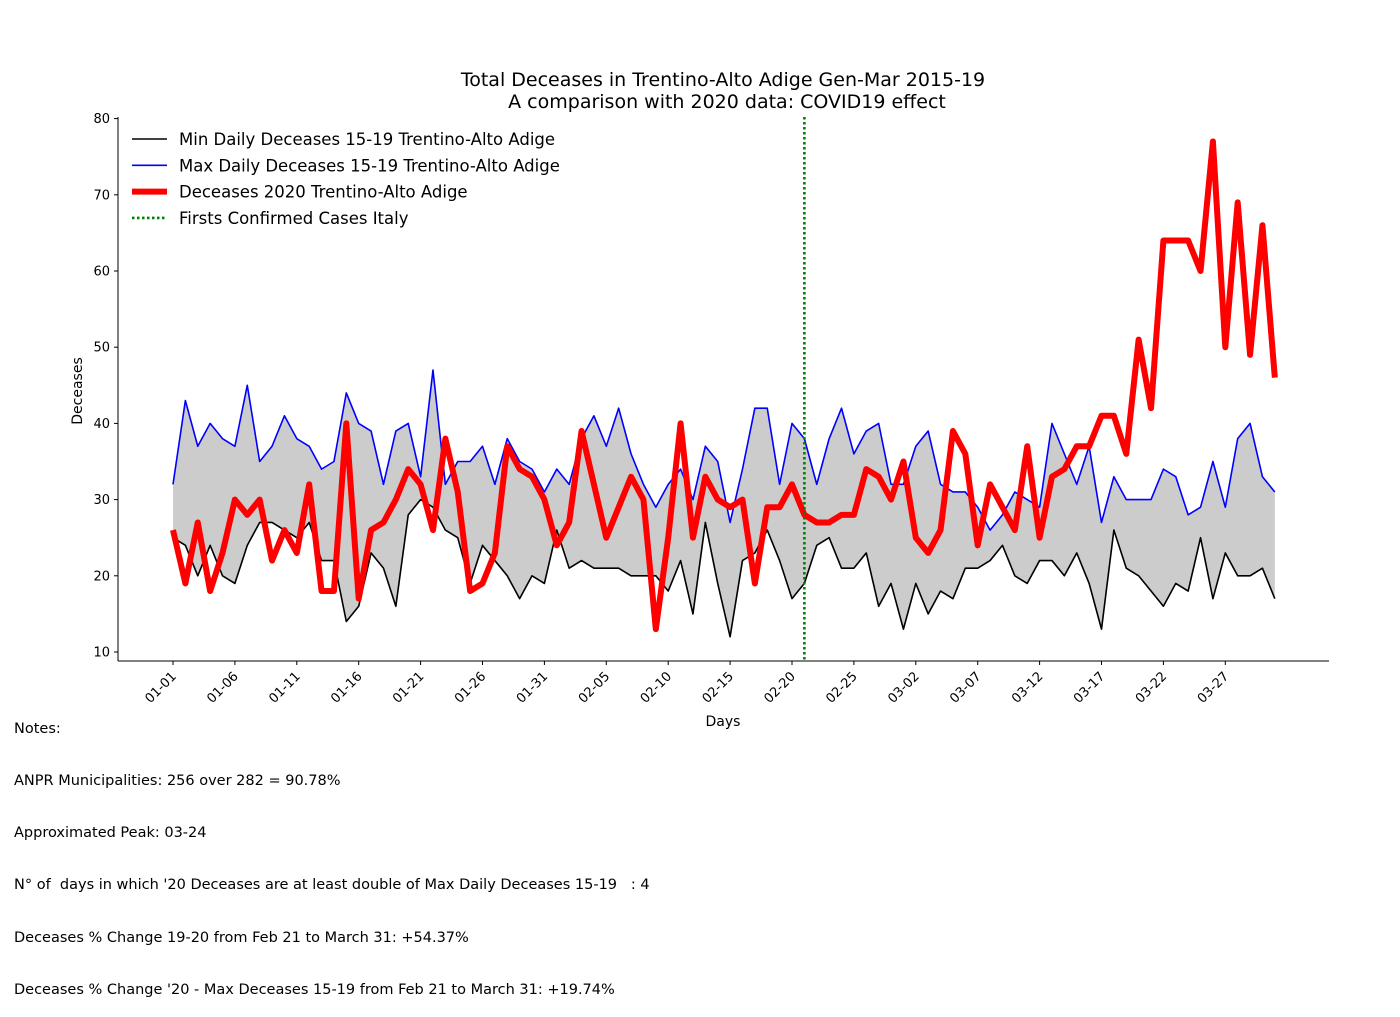 The width and height of the screenshot is (1400, 1017). I want to click on x-tick-label: 02-25, so click(841, 687).